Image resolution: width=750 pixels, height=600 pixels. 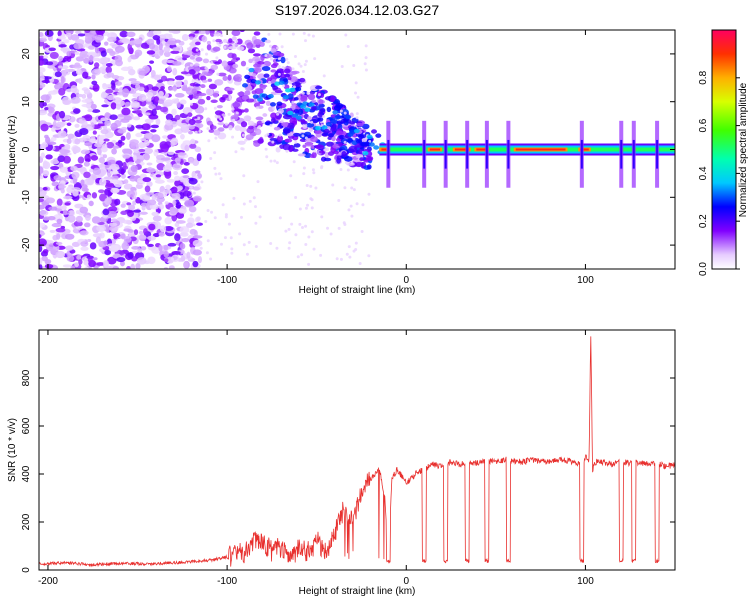 What do you see at coordinates (48, 280) in the screenshot?
I see `spectrogram-xtick-label: -200` at bounding box center [48, 280].